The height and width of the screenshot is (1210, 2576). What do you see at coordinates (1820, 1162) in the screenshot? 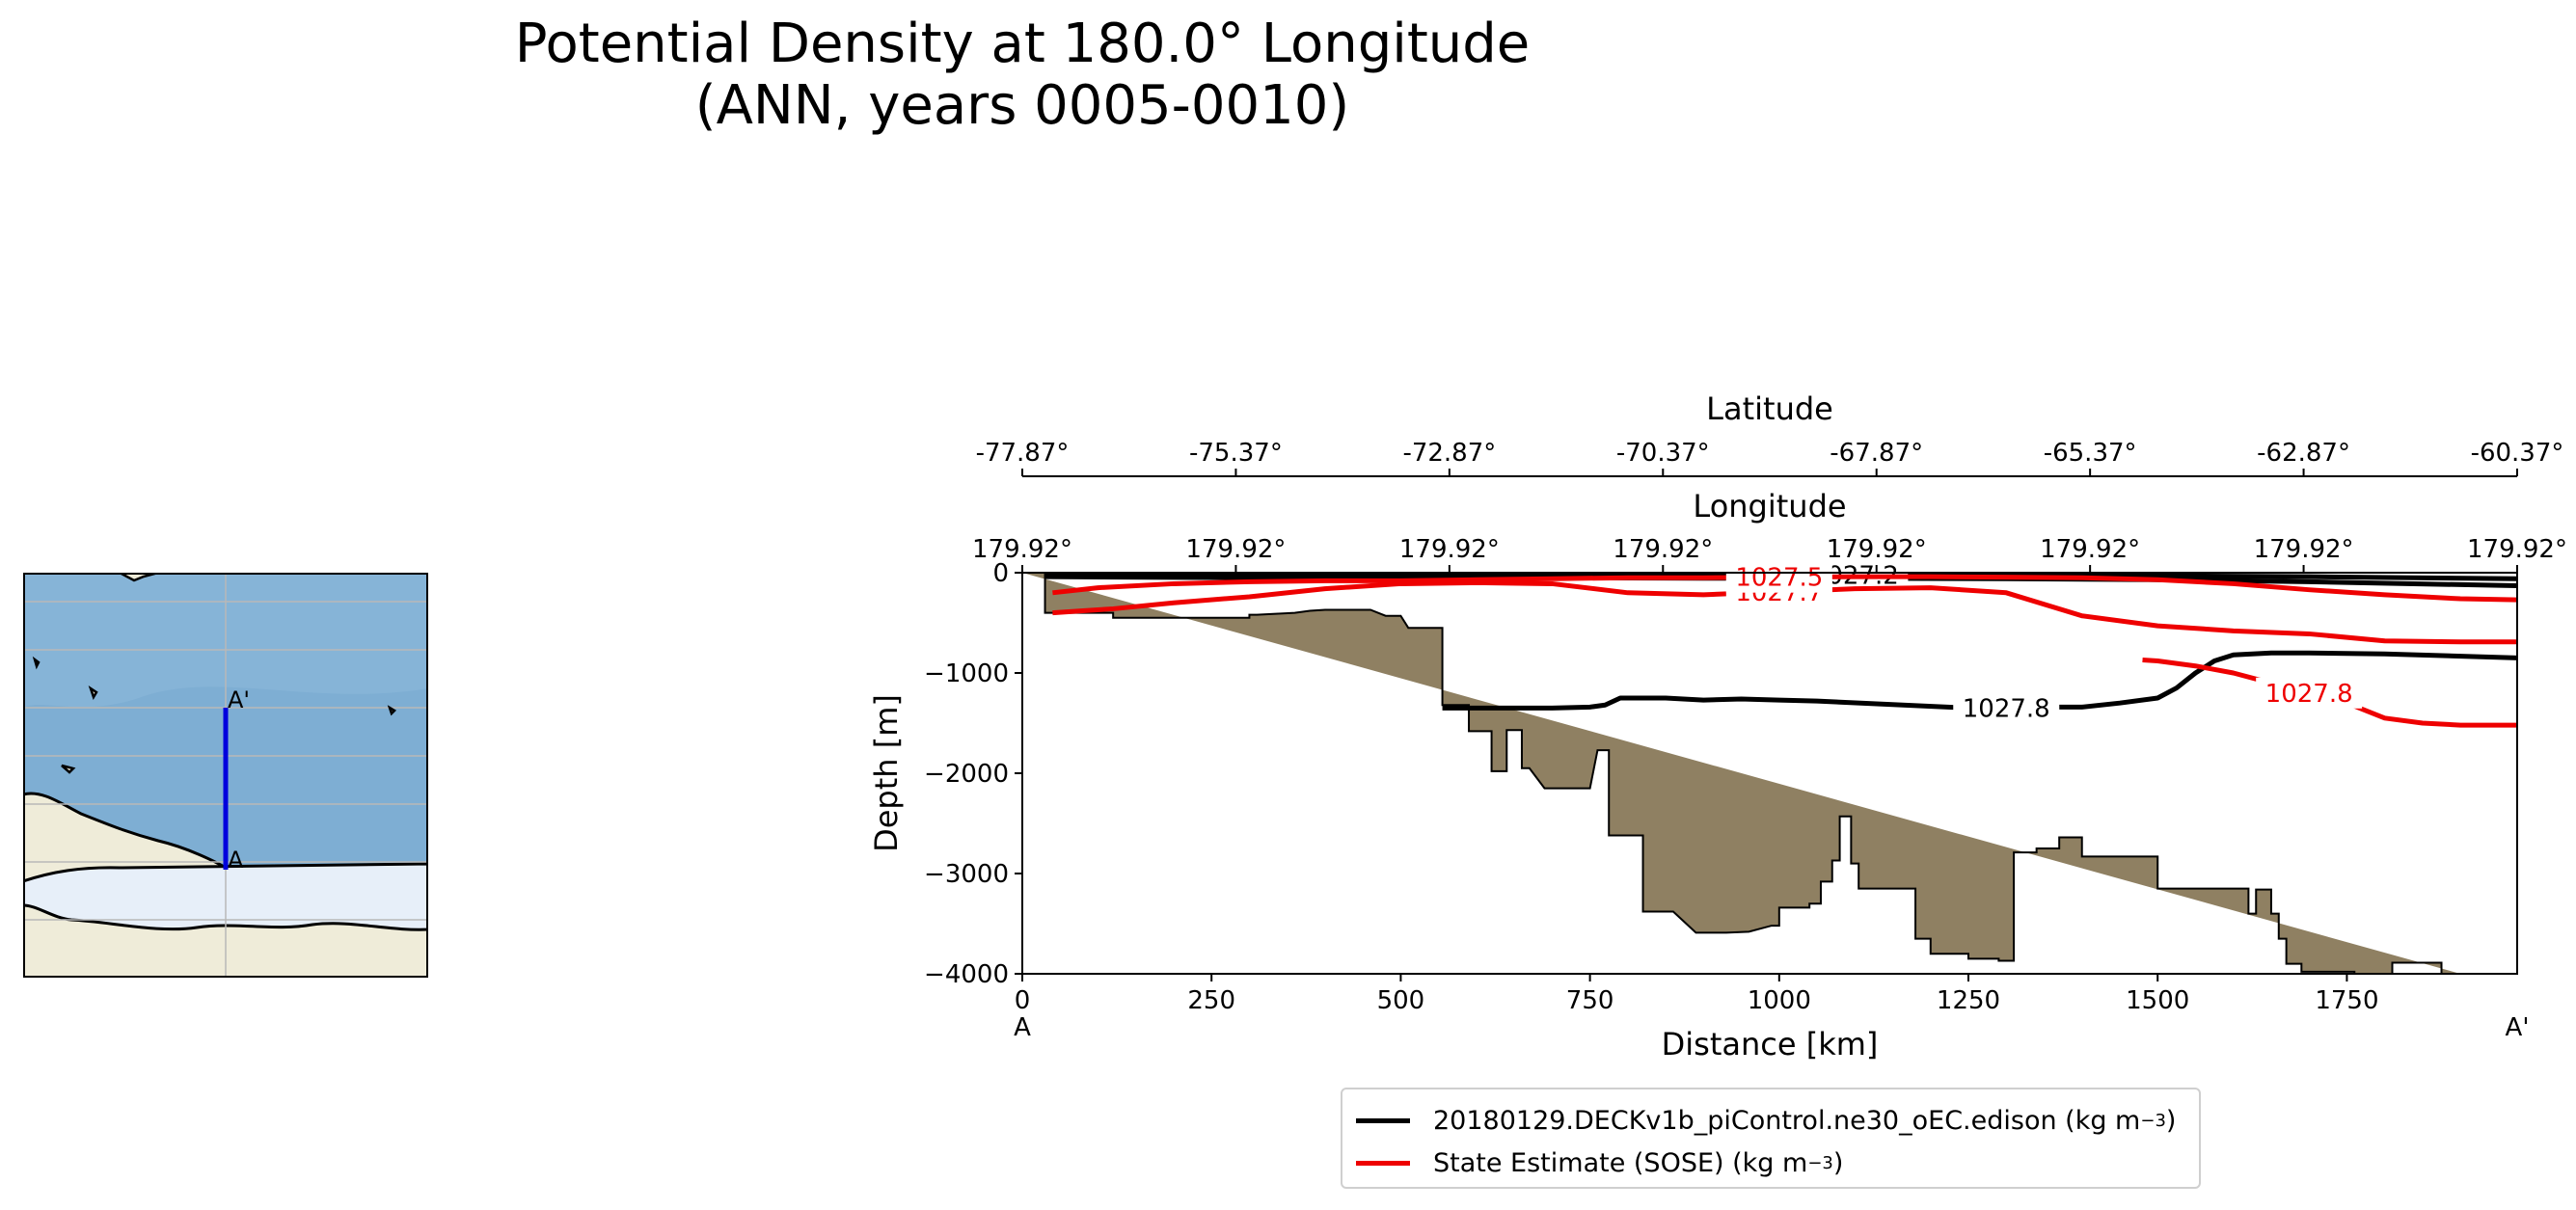
I see `legend-unit-exponent-sose: −3` at bounding box center [1820, 1162].